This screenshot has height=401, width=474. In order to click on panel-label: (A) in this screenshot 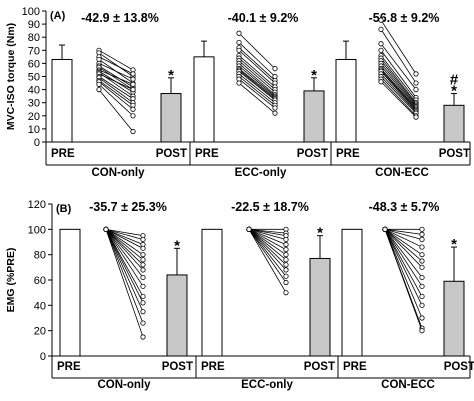, I will do `click(58, 16)`.